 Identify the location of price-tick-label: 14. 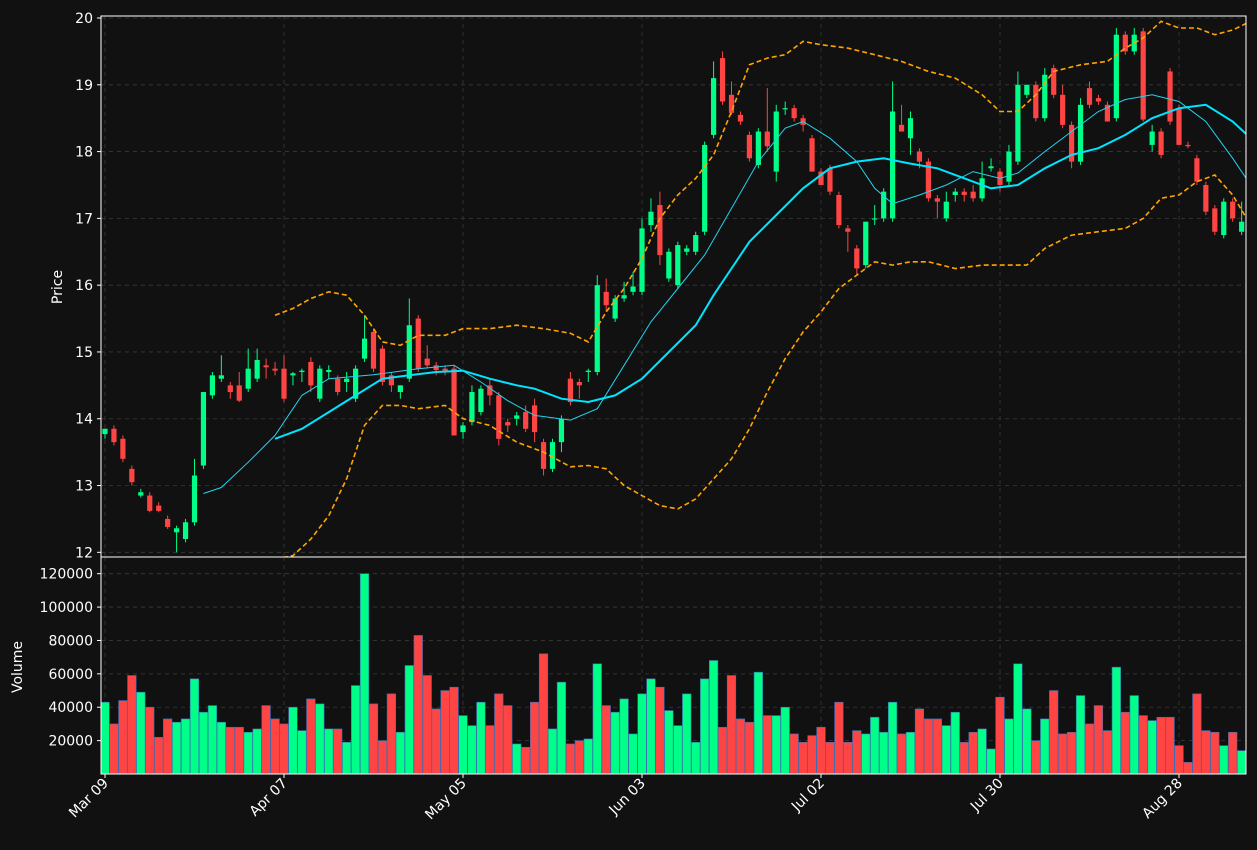
(84, 420).